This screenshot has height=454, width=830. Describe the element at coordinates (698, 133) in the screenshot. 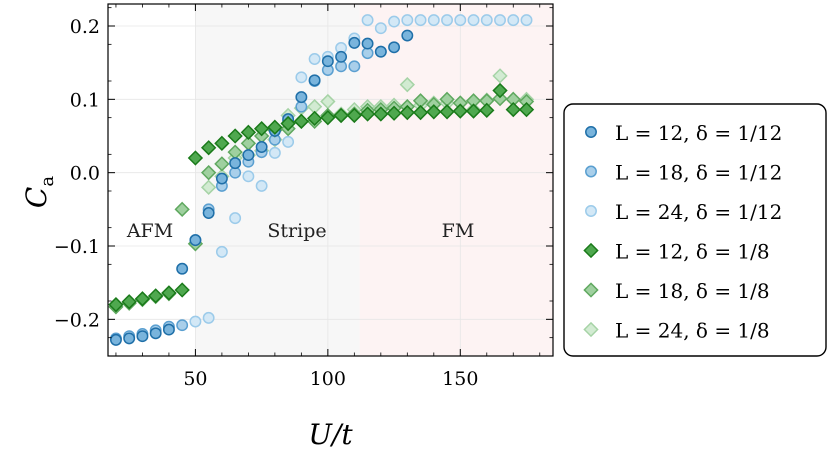

I see `legend-label: L = 12, δ = 1/12` at that location.